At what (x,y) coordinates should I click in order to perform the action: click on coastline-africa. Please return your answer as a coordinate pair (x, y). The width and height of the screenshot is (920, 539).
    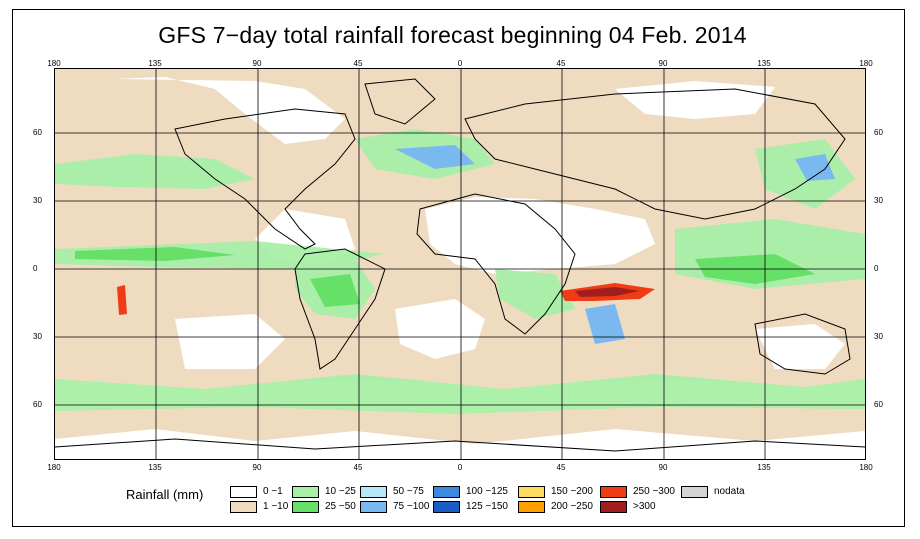
    Looking at the image, I should click on (496, 264).